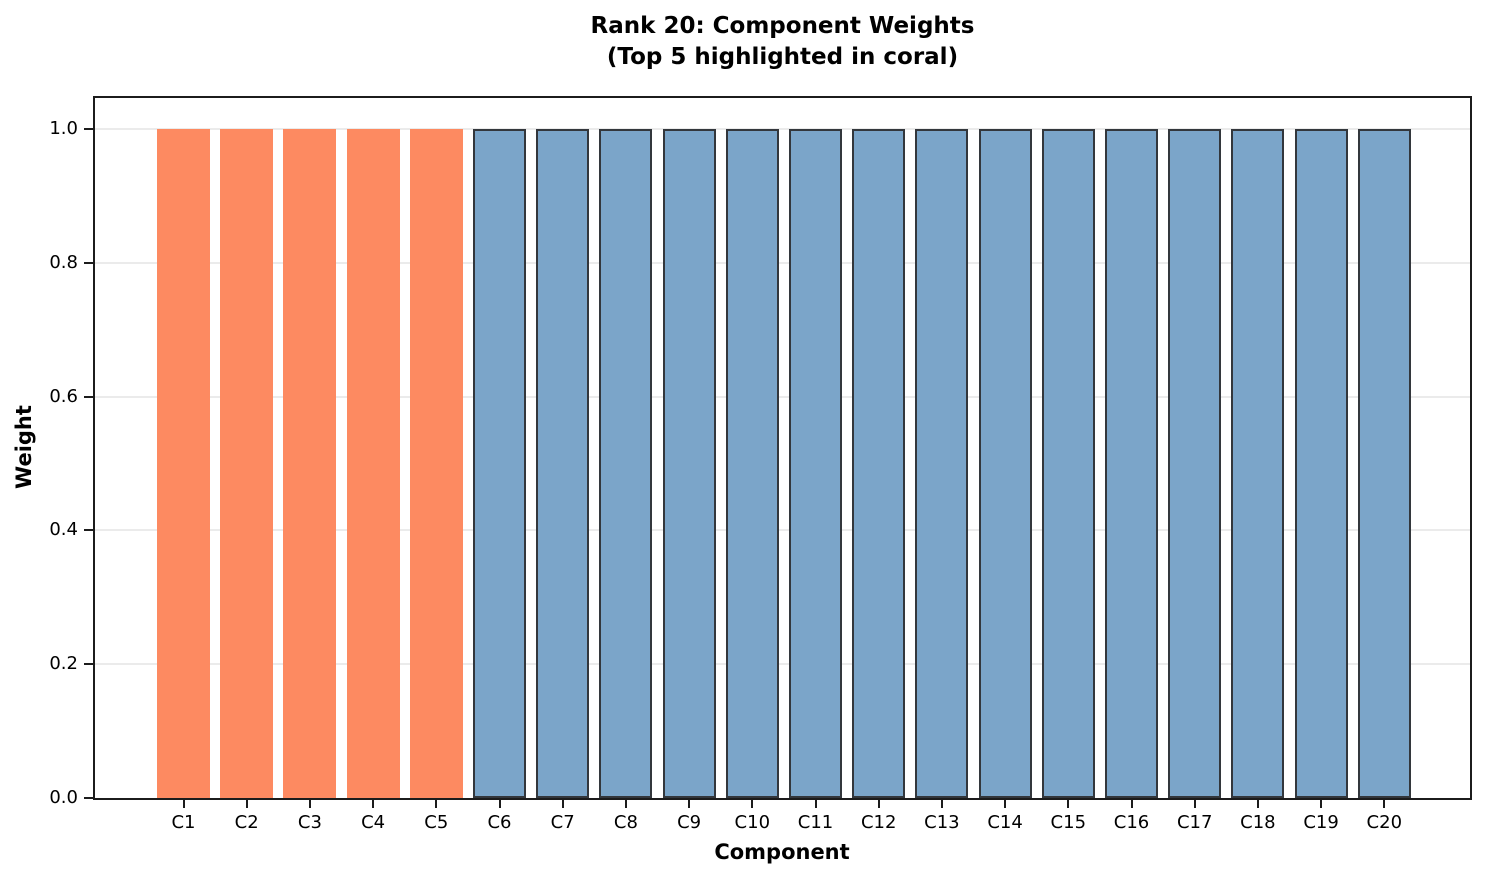 The width and height of the screenshot is (1486, 883). What do you see at coordinates (1384, 822) in the screenshot?
I see `x-tick-label-c20: C20` at bounding box center [1384, 822].